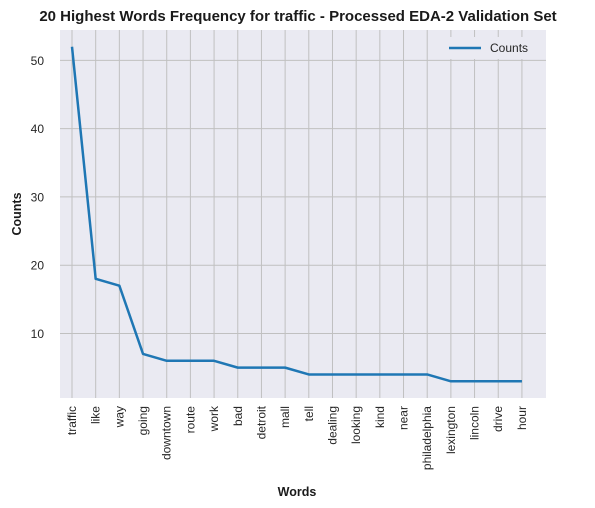 The image size is (595, 508). I want to click on x-tick-label: way, so click(119, 417).